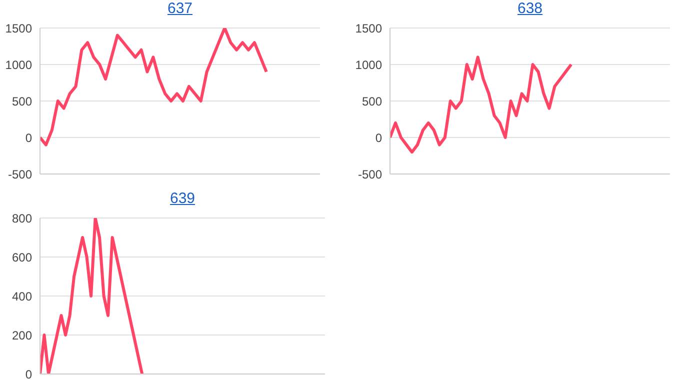 This screenshot has width=700, height=384. What do you see at coordinates (22, 335) in the screenshot?
I see `y-tick-label: 200` at bounding box center [22, 335].